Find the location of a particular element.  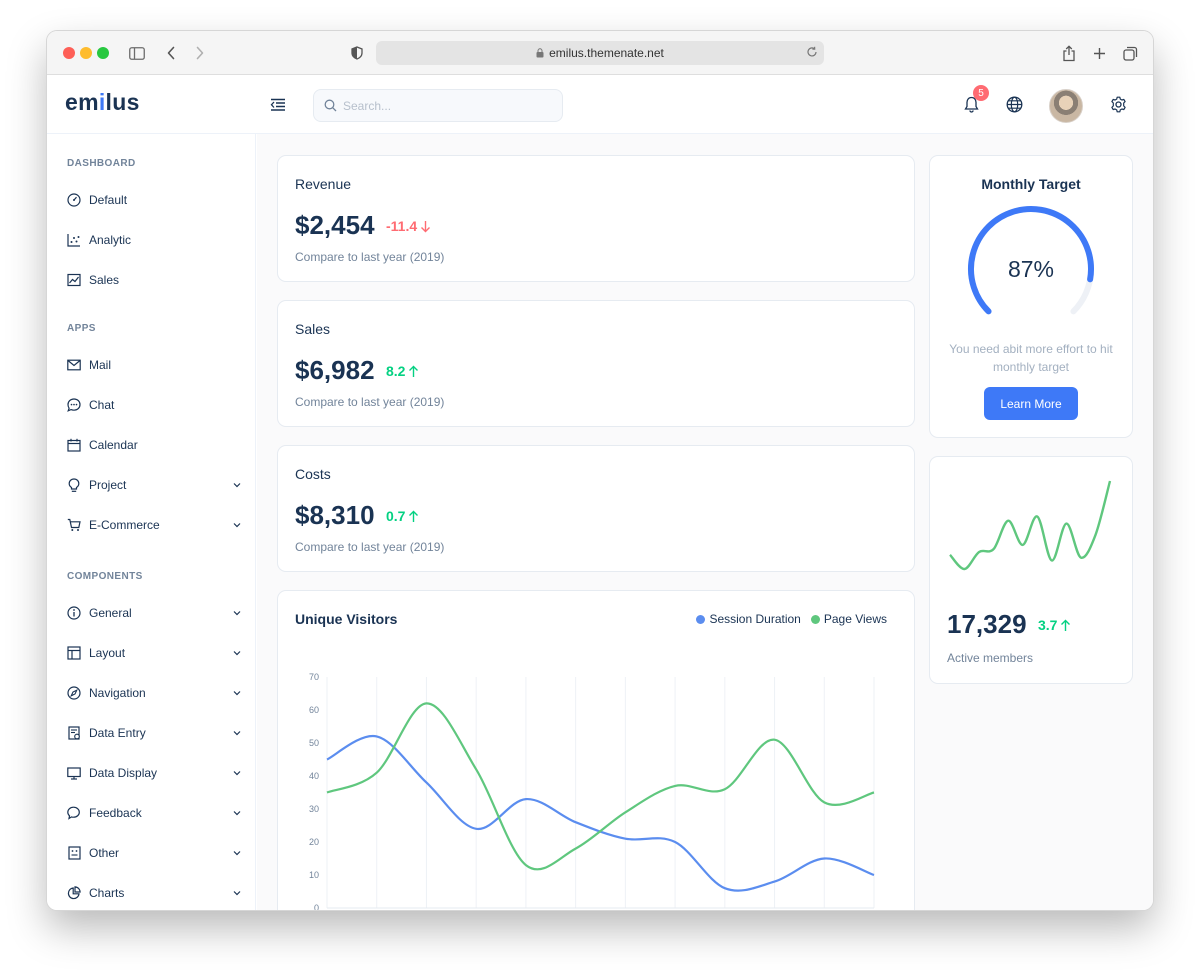

y-tick-label: 40 is located at coordinates (314, 776).